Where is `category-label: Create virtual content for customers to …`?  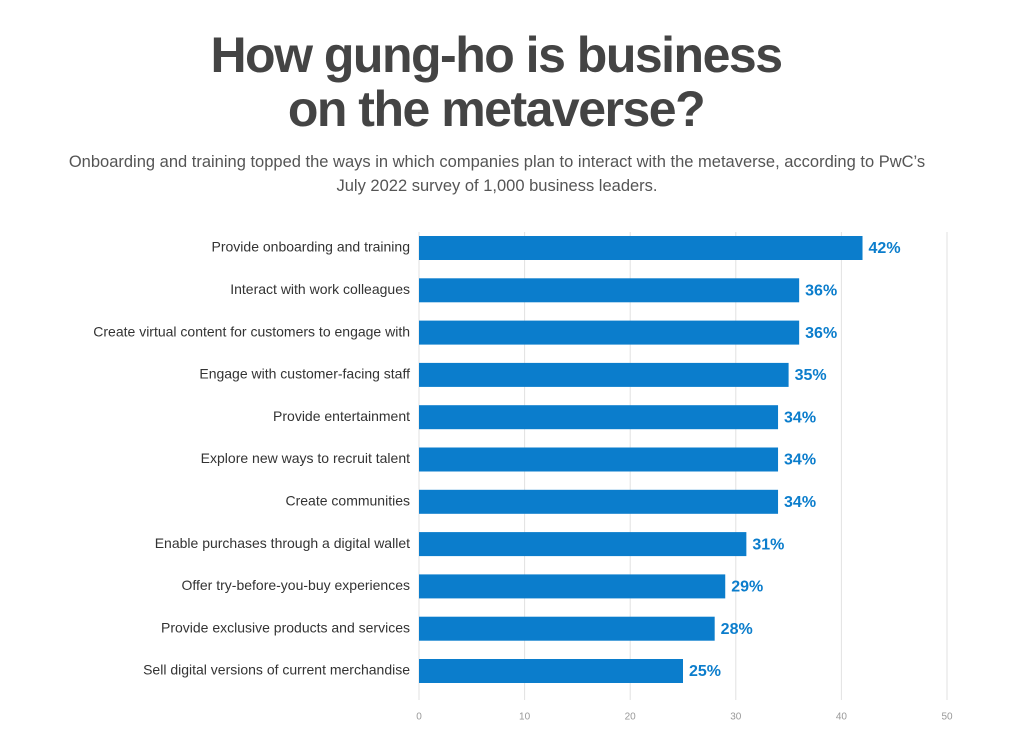 category-label: Create virtual content for customers to … is located at coordinates (251, 331).